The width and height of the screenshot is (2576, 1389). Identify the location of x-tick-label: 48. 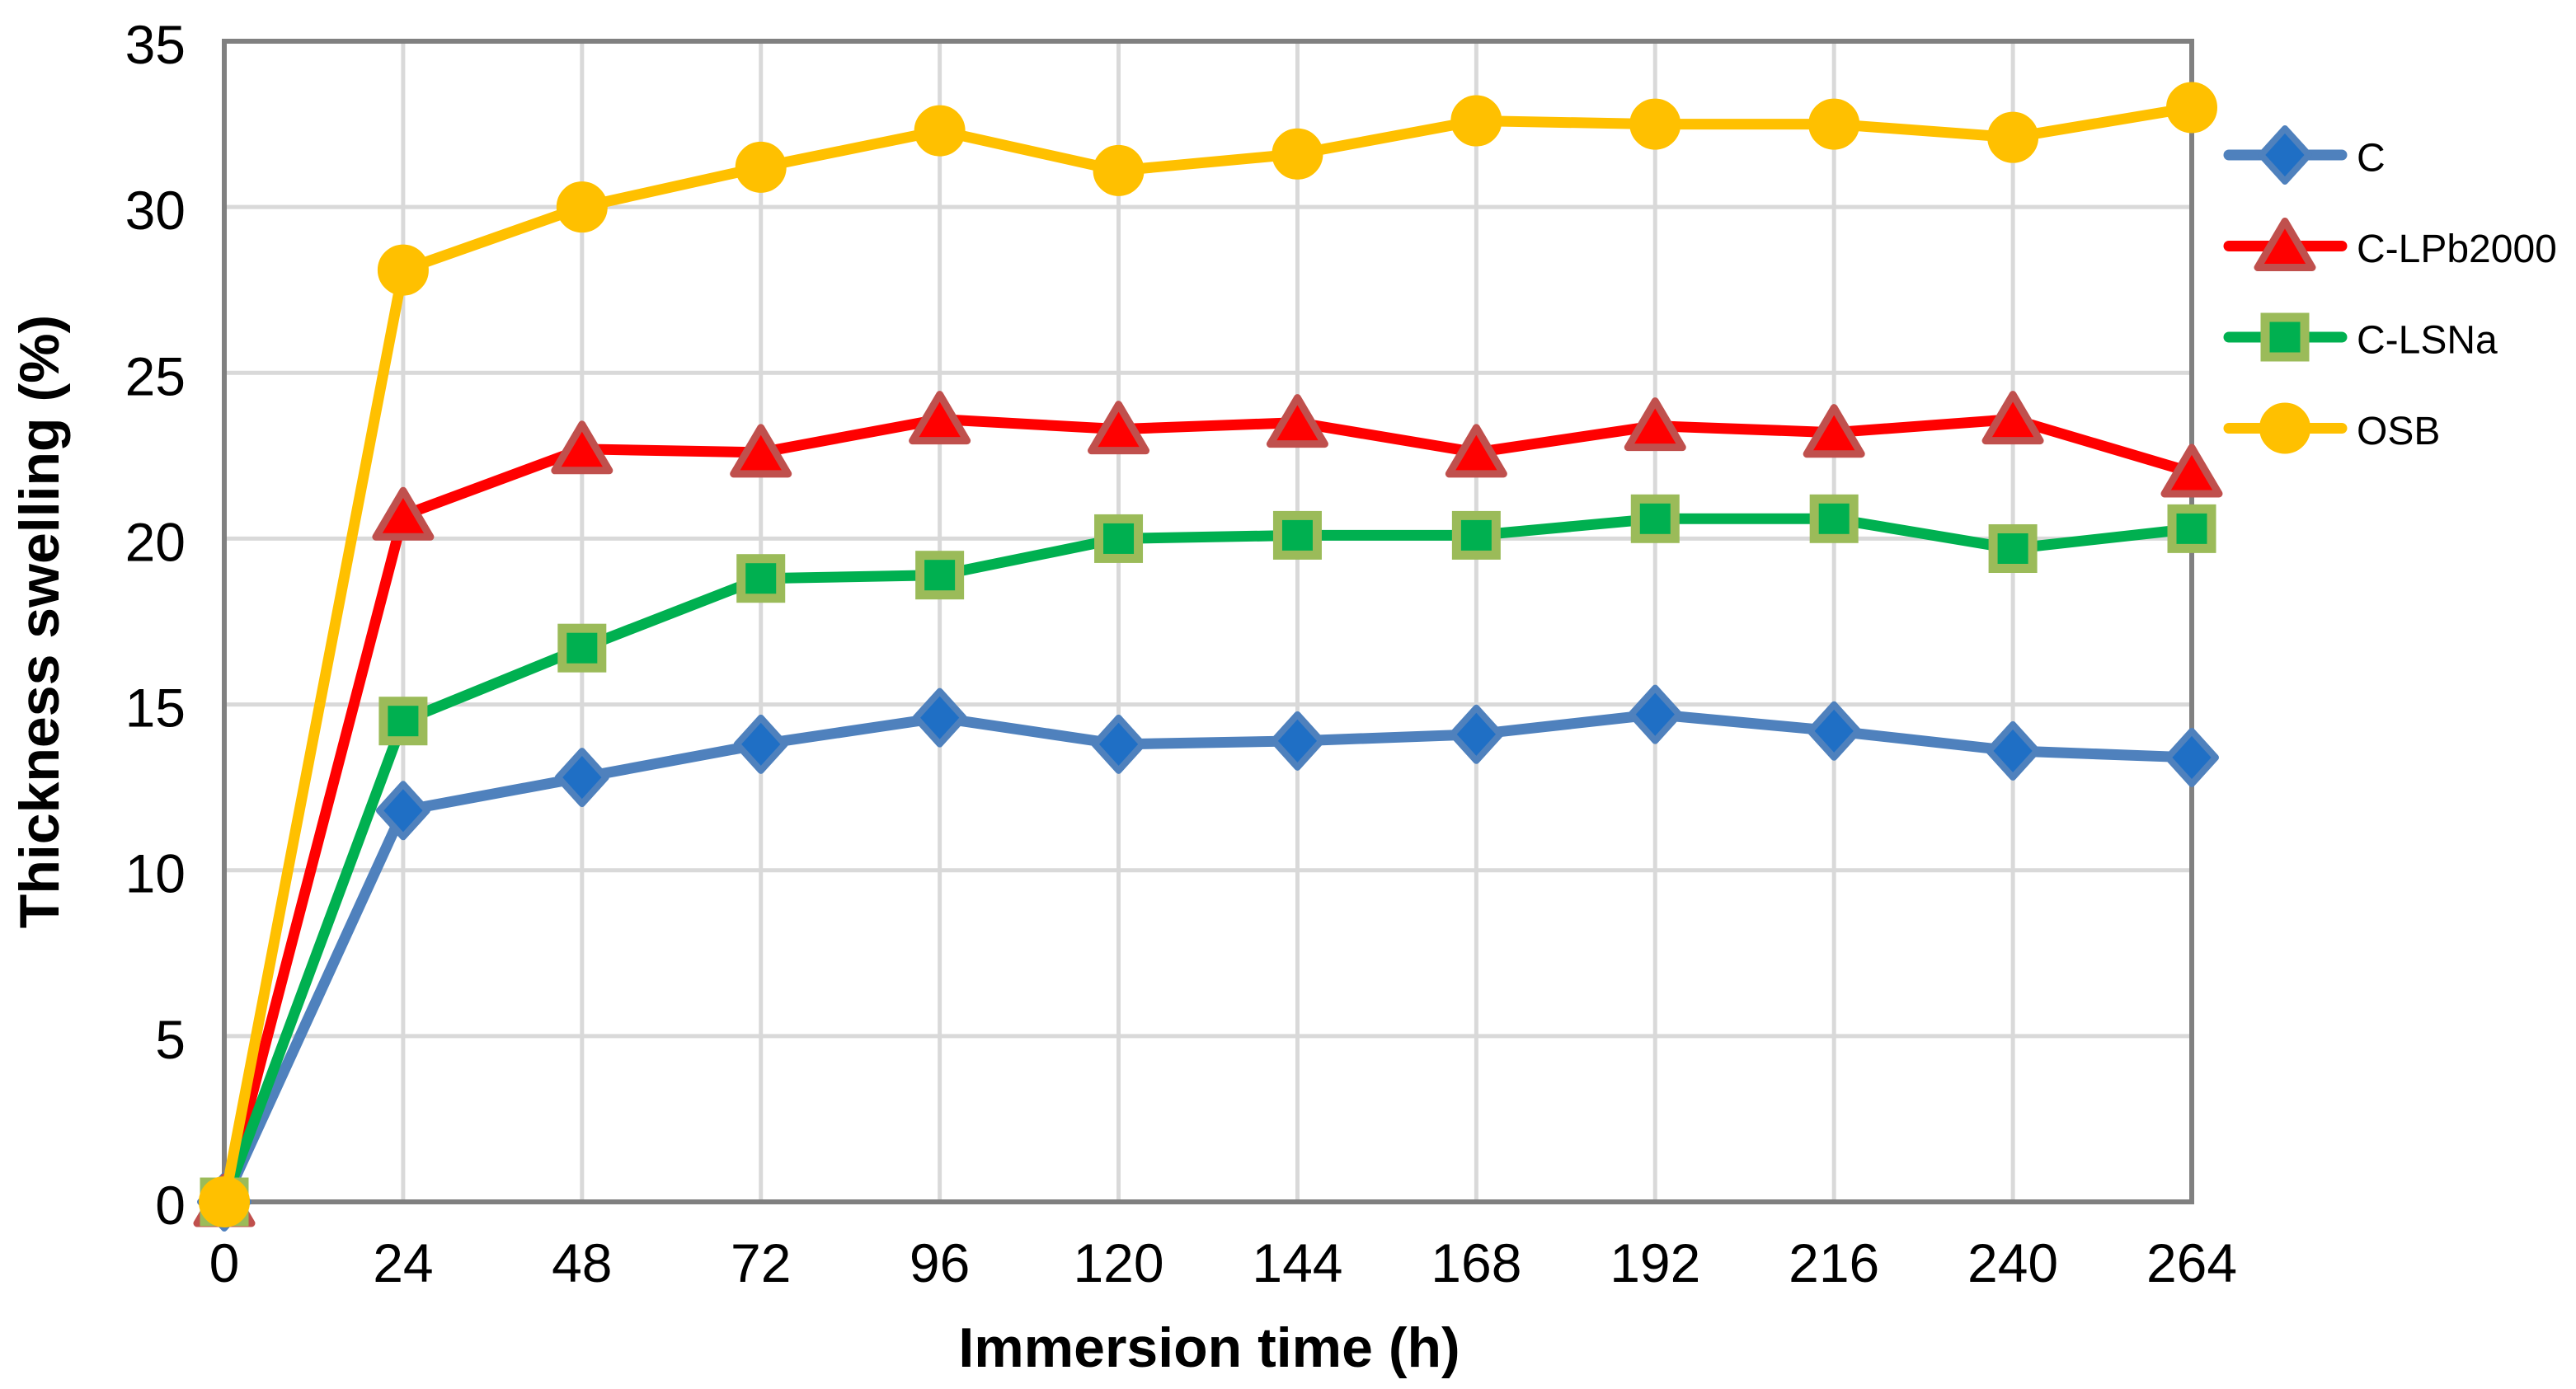
(582, 1262).